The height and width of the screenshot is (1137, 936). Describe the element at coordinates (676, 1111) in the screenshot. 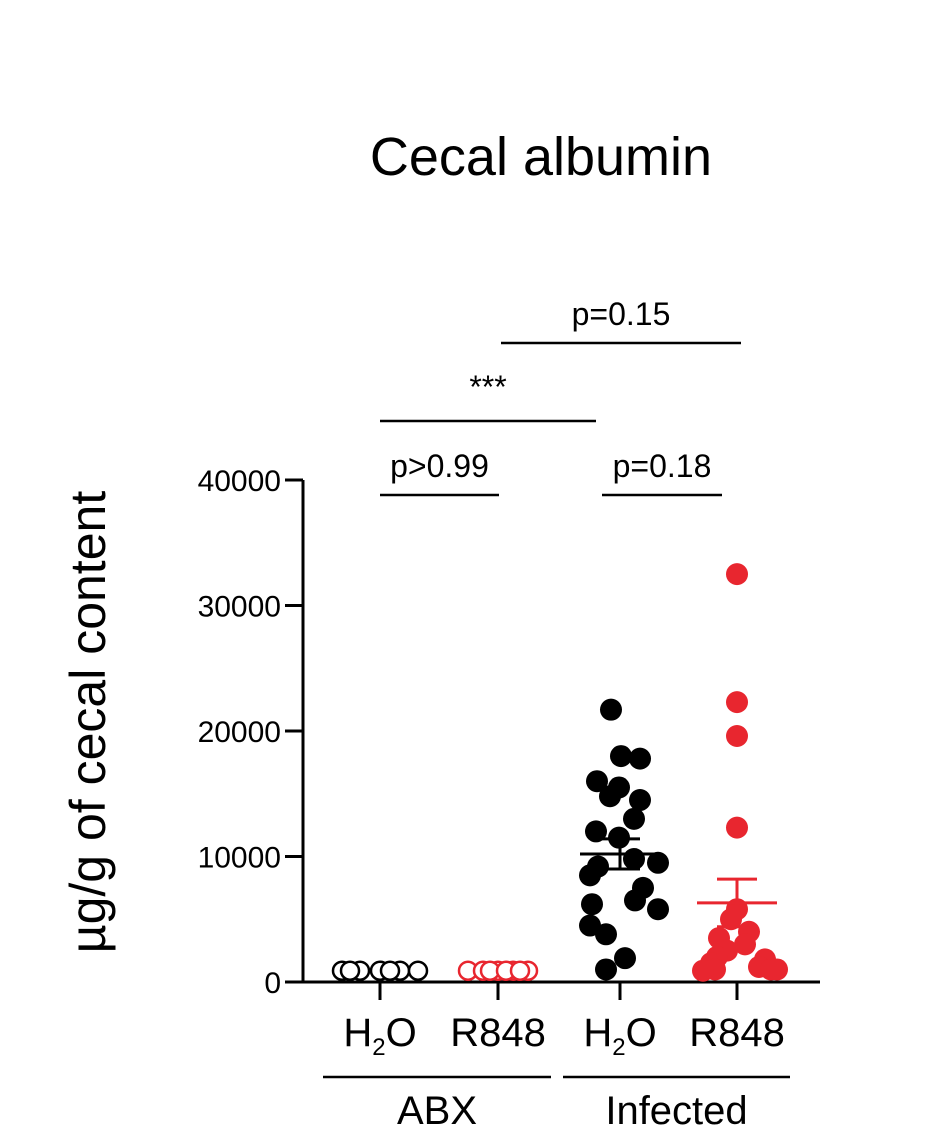

I see `group-label: Infected` at that location.